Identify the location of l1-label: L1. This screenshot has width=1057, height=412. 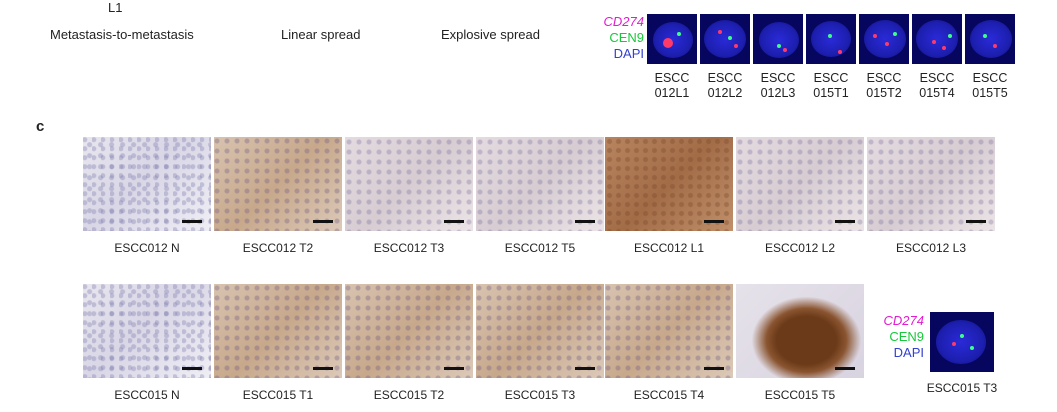
(115, 7).